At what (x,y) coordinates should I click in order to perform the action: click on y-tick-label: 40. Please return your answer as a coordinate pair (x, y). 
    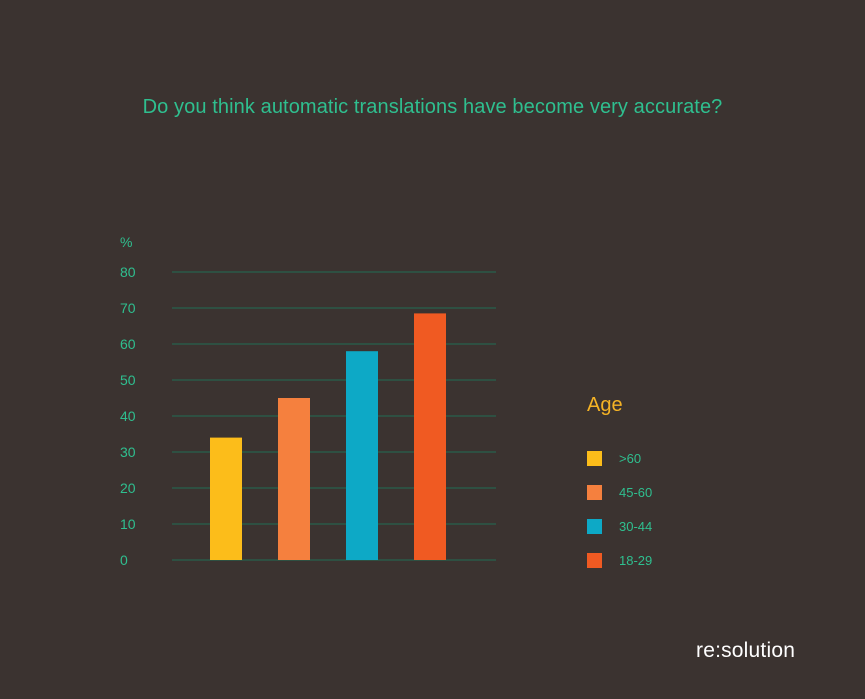
    Looking at the image, I should click on (128, 416).